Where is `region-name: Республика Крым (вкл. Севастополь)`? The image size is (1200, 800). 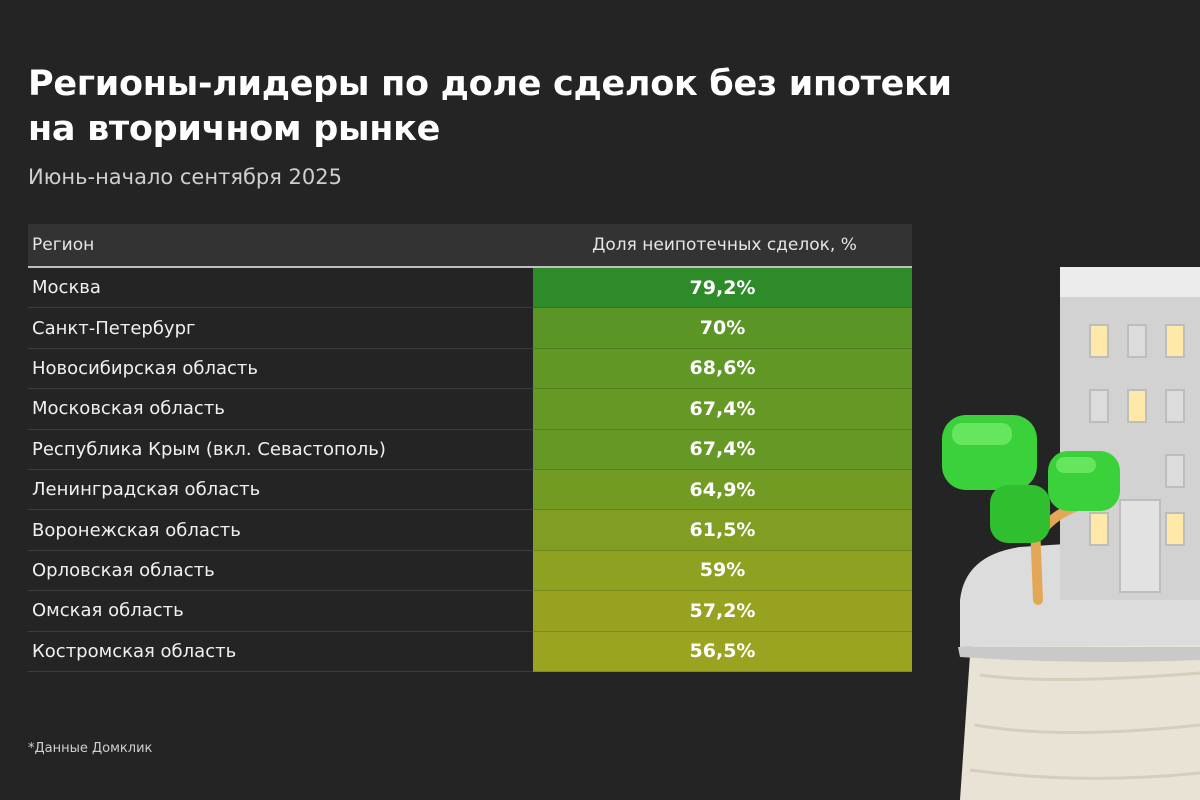 region-name: Республика Крым (вкл. Севастополь) is located at coordinates (280, 450).